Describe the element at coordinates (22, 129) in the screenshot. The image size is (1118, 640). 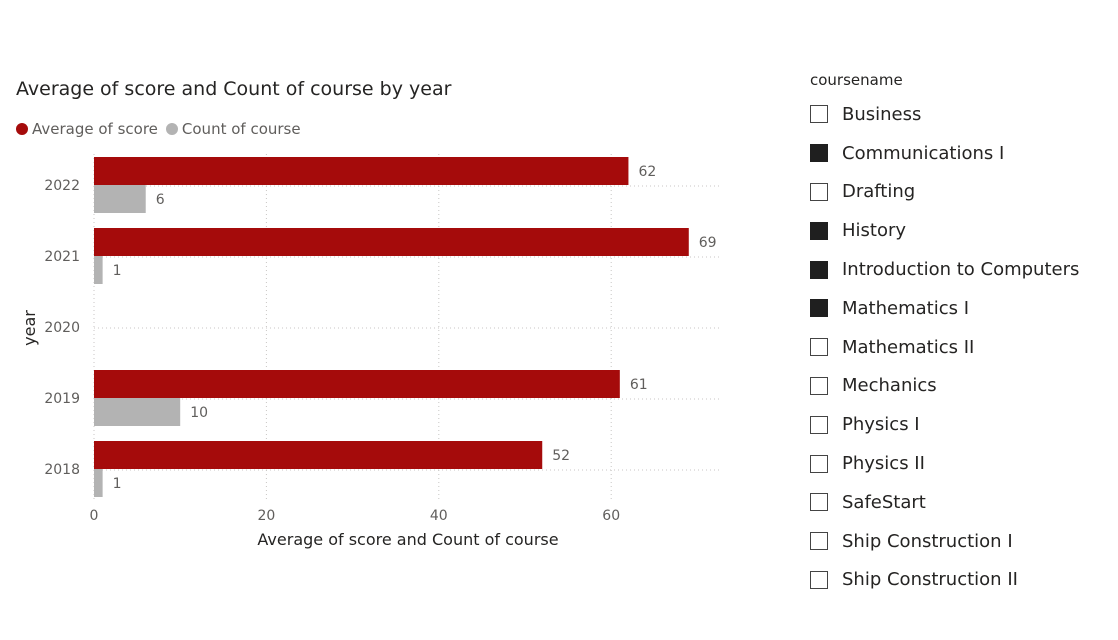
I see `legend-dot-score` at that location.